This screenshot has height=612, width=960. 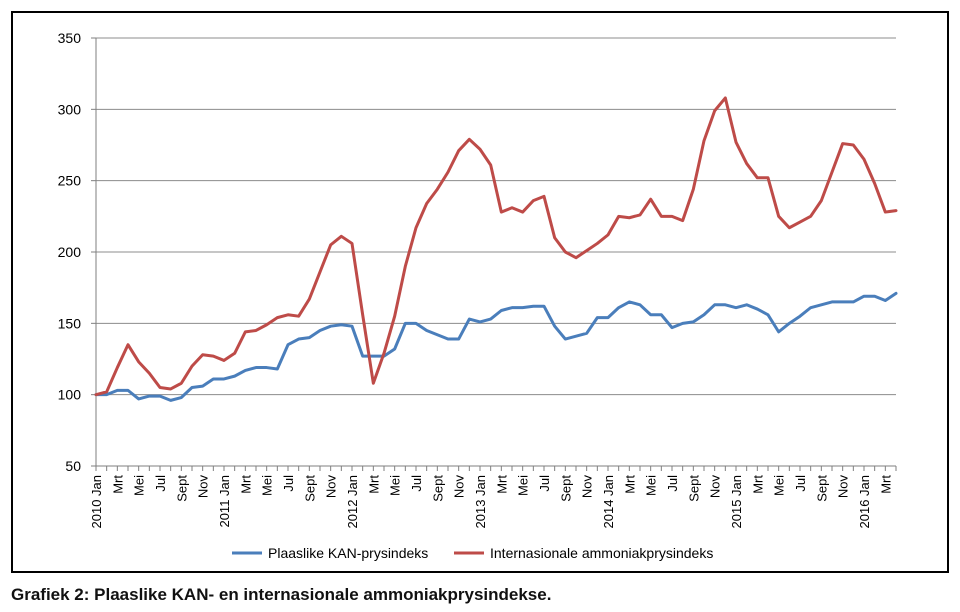 I want to click on x-tick-label: 2015 Jan, so click(x=736, y=502).